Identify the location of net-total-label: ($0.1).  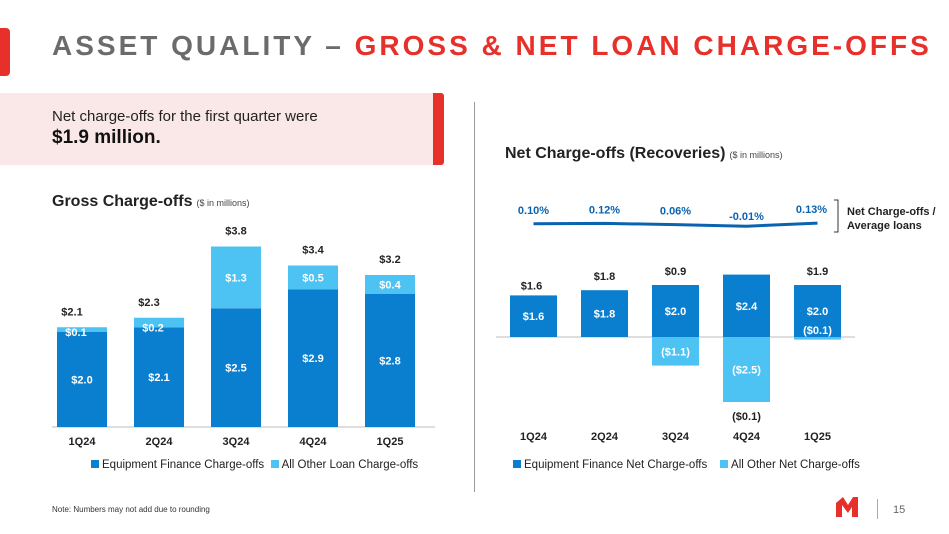
(746, 417).